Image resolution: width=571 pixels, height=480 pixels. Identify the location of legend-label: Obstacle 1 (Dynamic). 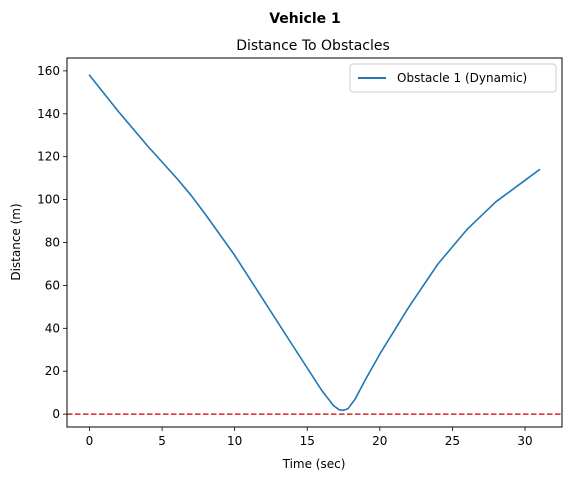
(462, 78).